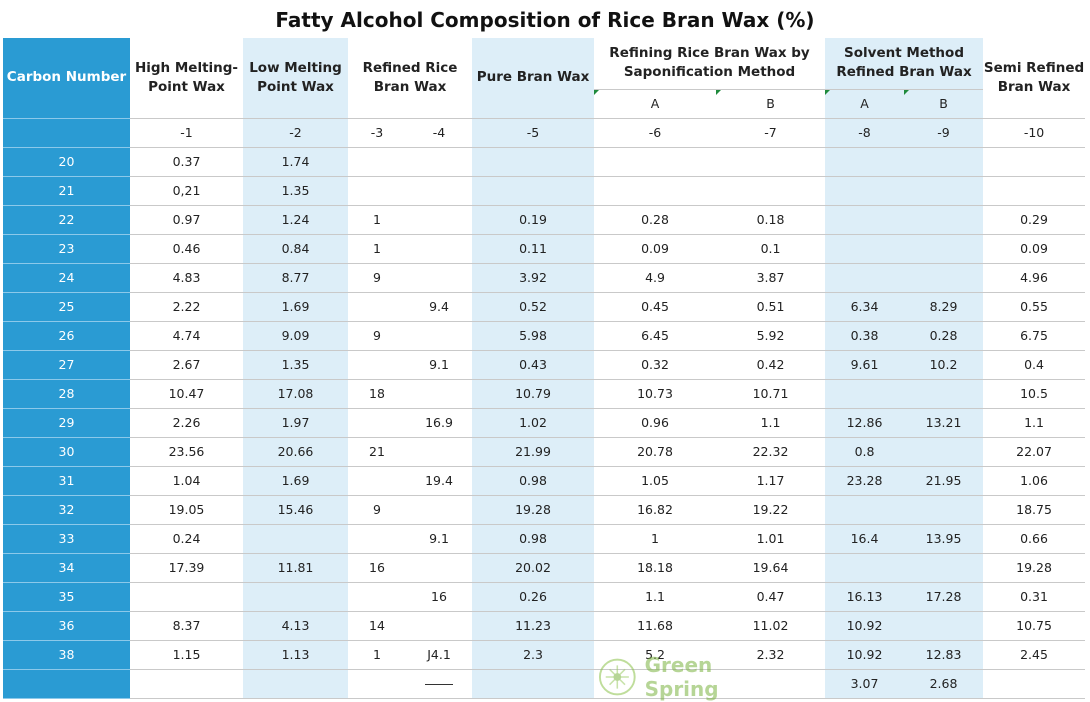 The width and height of the screenshot is (1090, 702). I want to click on table-cell: 4.9, so click(655, 278).